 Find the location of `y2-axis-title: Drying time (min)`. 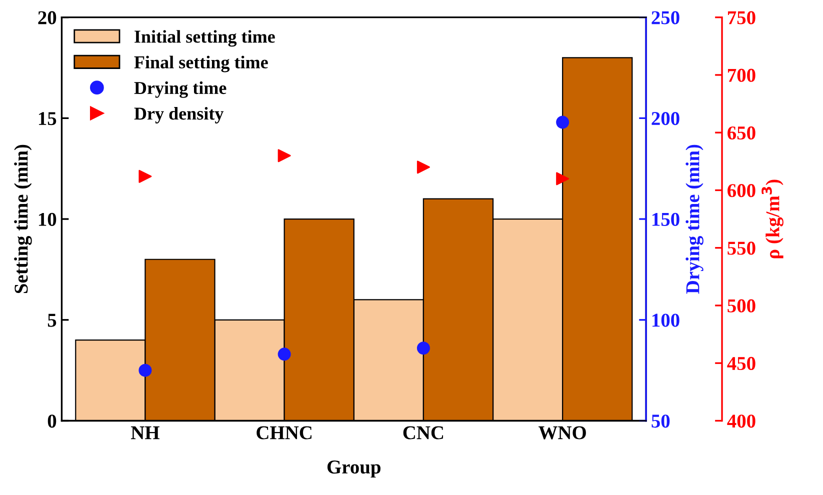

y2-axis-title: Drying time (min) is located at coordinates (695, 219).